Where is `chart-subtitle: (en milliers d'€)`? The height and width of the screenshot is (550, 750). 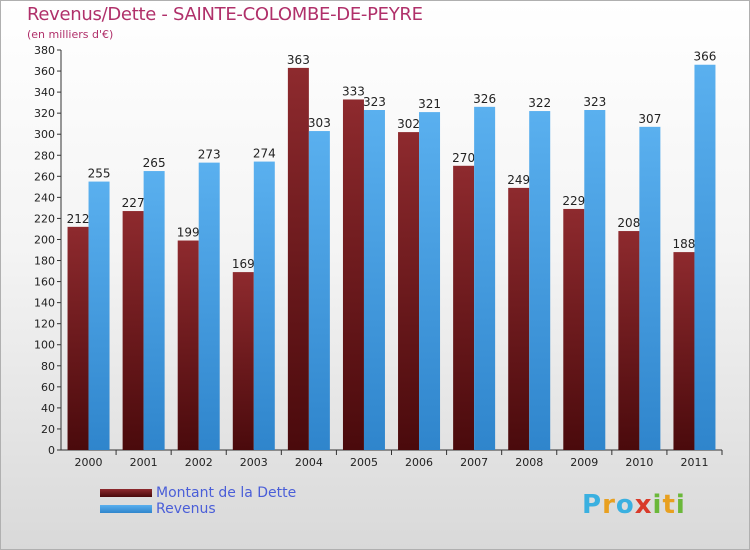
chart-subtitle: (en milliers d'€) is located at coordinates (70, 34).